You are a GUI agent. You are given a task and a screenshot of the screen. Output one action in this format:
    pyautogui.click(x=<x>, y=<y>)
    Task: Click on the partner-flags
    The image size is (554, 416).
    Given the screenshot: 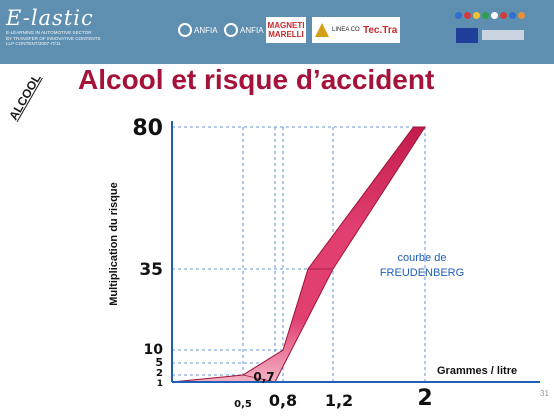 What is the action you would take?
    pyautogui.click(x=490, y=15)
    